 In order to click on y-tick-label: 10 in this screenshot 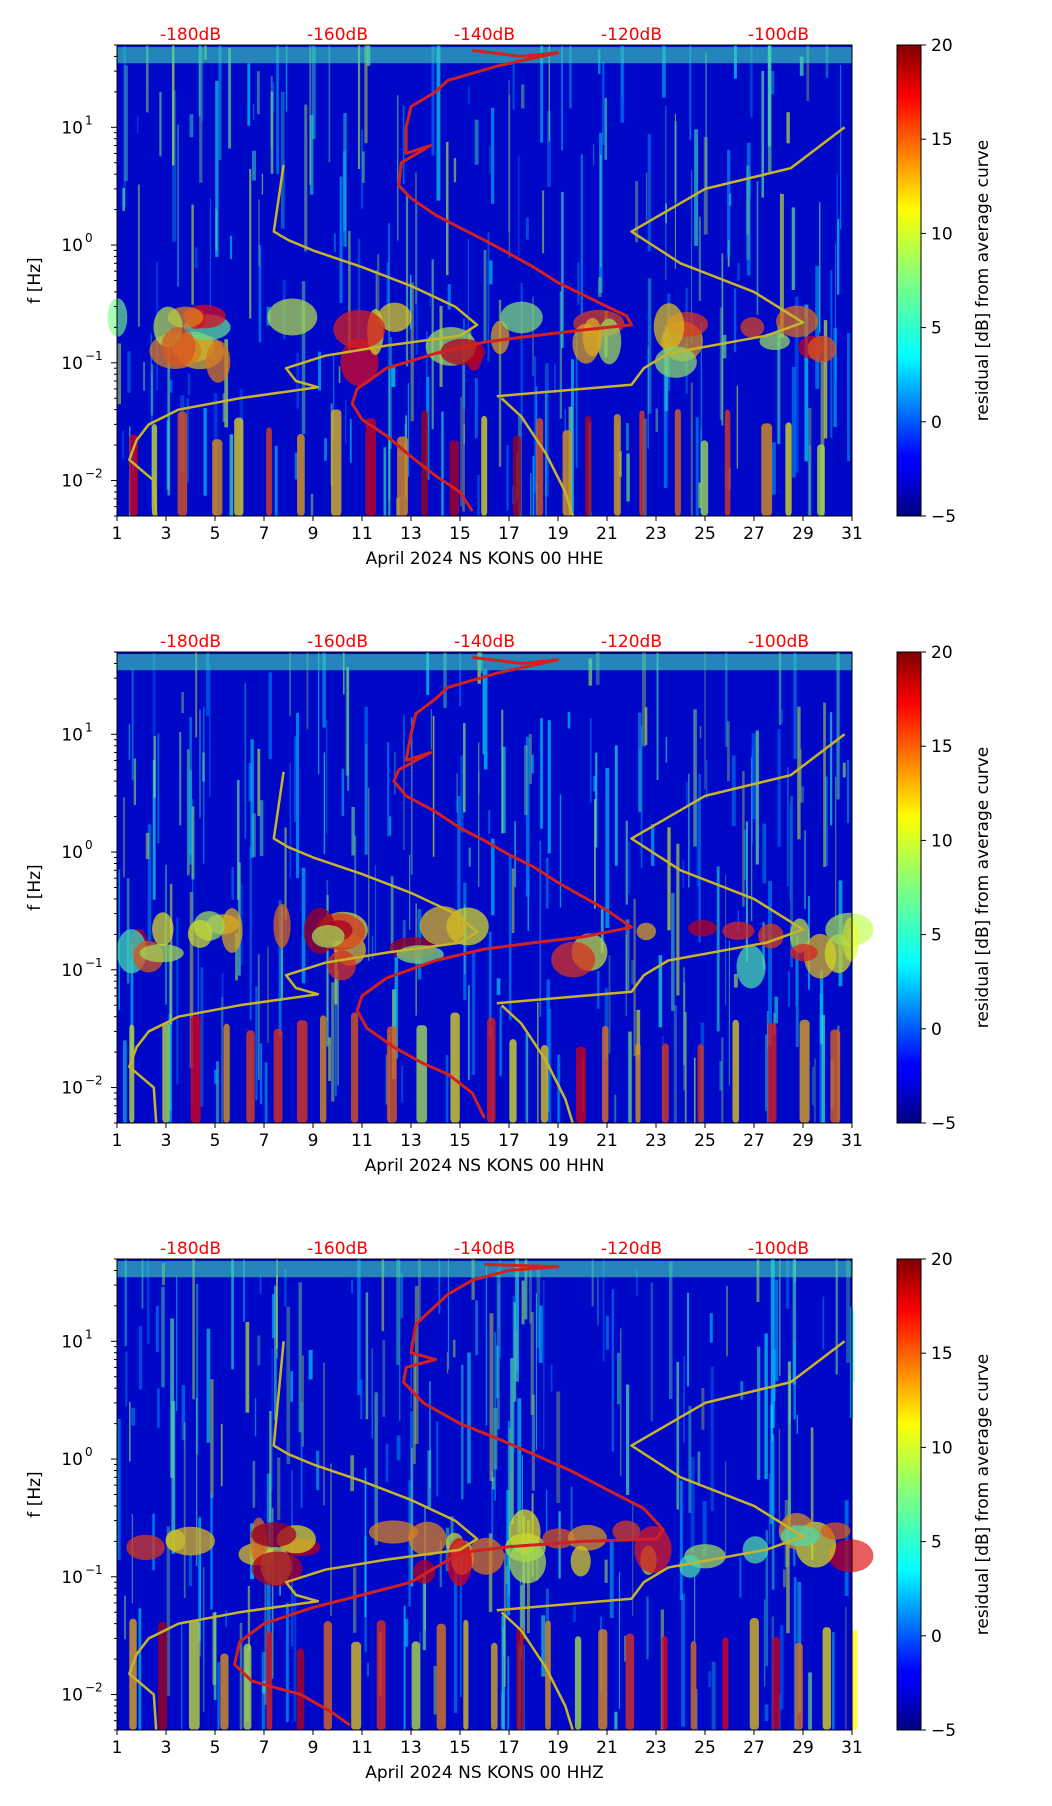, I will do `click(72, 1696)`.